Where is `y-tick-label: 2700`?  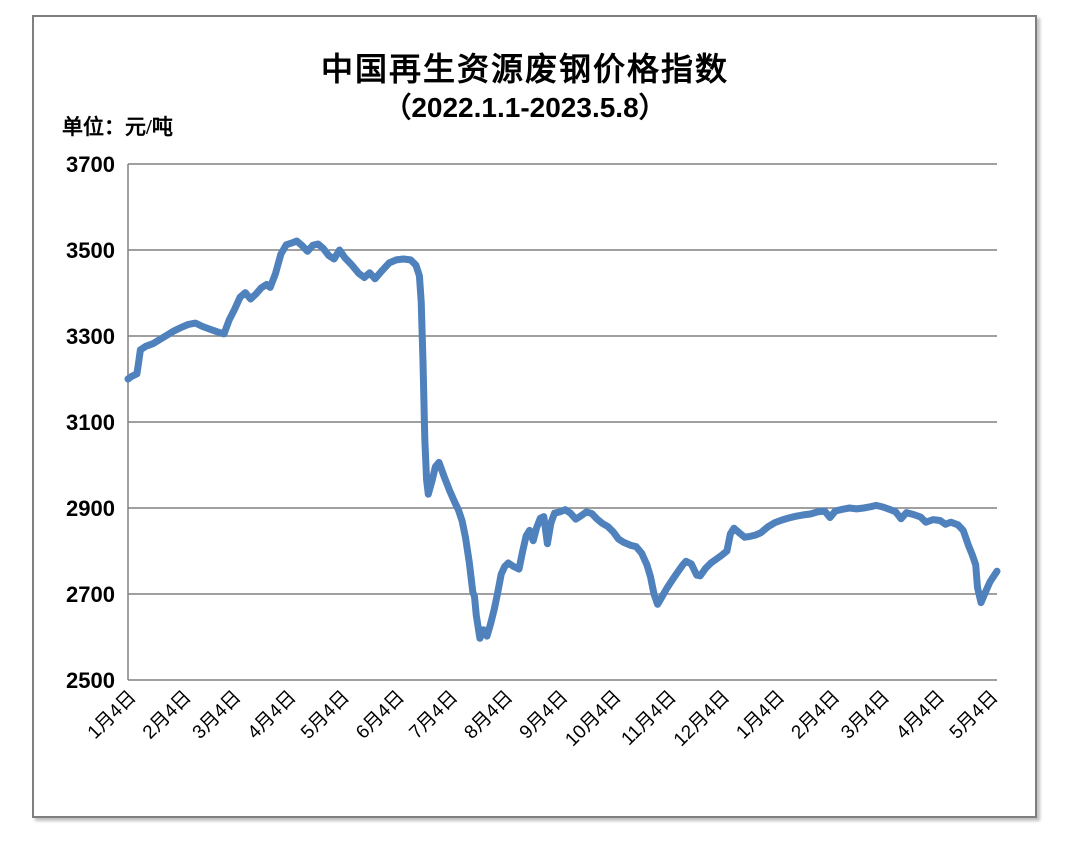
y-tick-label: 2700 is located at coordinates (90, 594).